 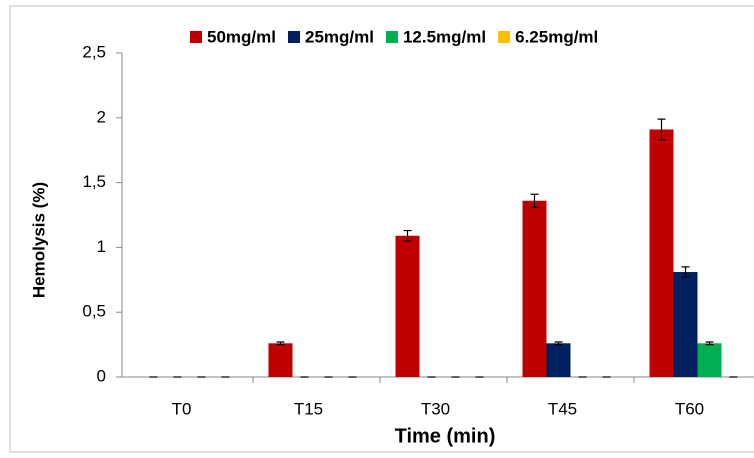 What do you see at coordinates (444, 36) in the screenshot?
I see `legend-label: 12.5mg/ml` at bounding box center [444, 36].